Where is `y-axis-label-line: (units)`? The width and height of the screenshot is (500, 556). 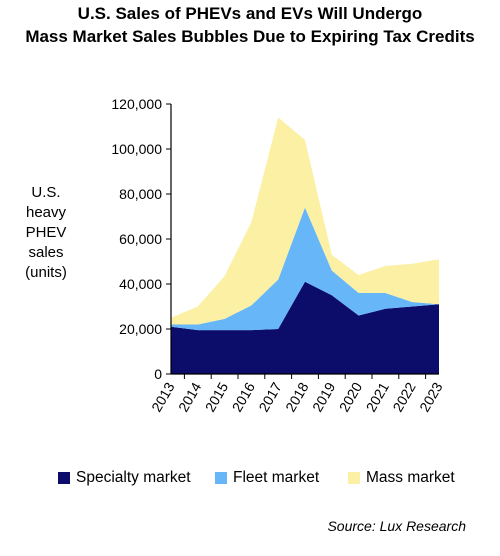
y-axis-label-line: (units) is located at coordinates (46, 272).